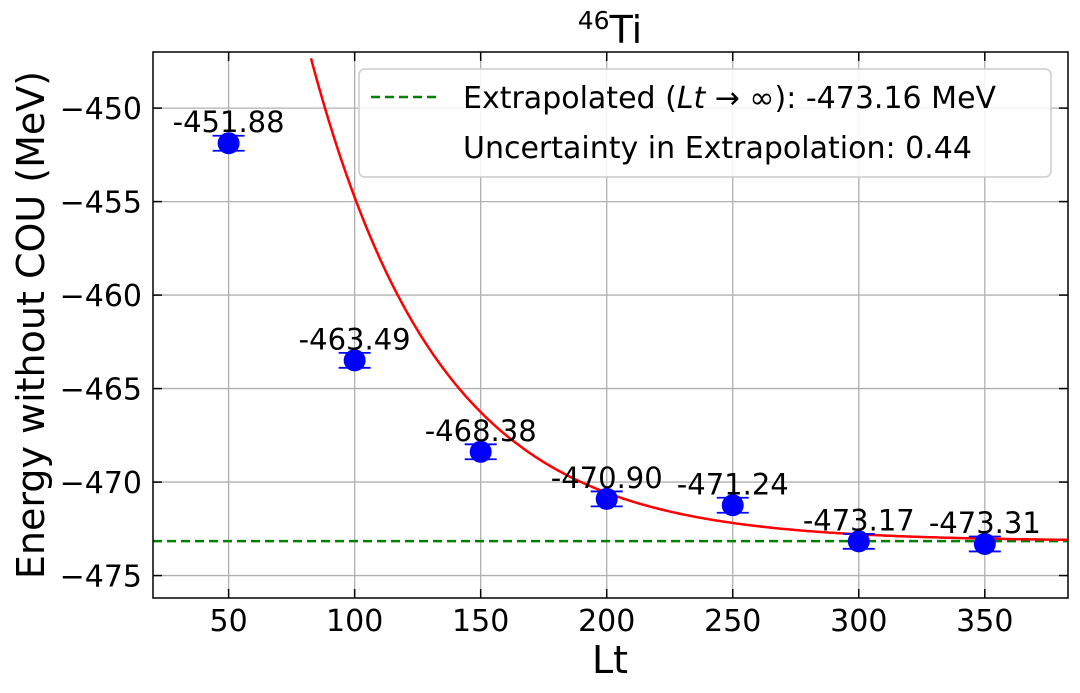  What do you see at coordinates (101, 577) in the screenshot?
I see `y-tick-label: −475` at bounding box center [101, 577].